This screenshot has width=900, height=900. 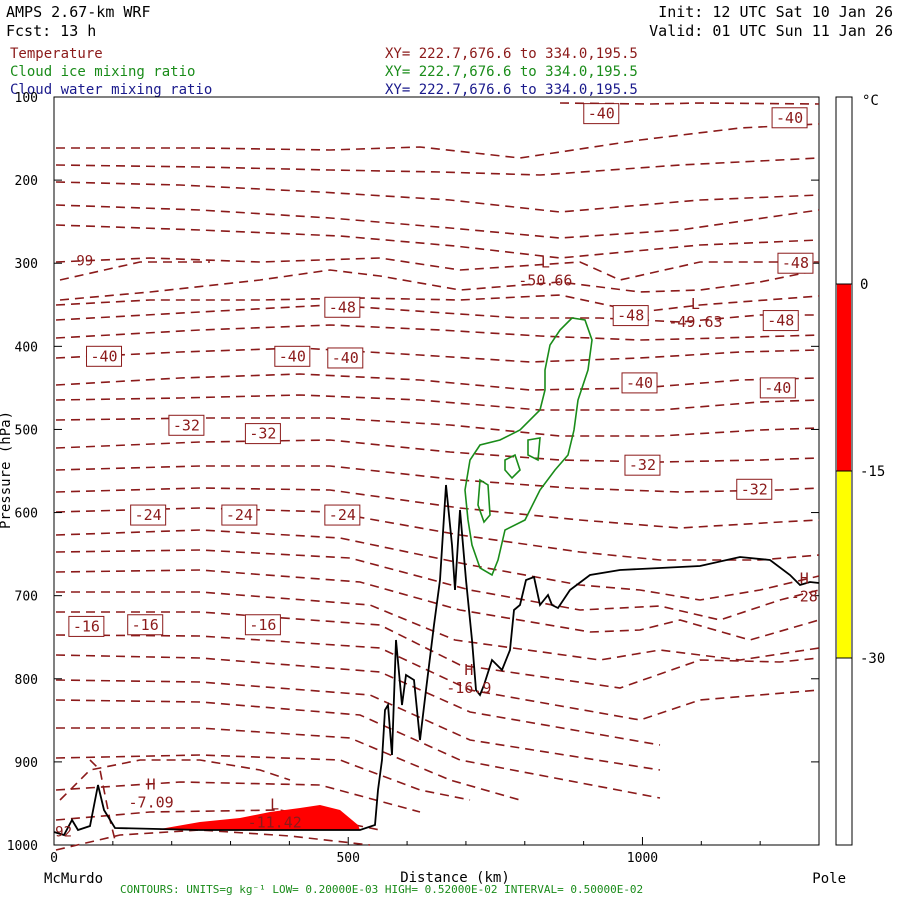 What do you see at coordinates (511, 72) in the screenshot?
I see `field-cloud-ice-xy: XY= 222.7,676.6 to 334.0,195.5` at bounding box center [511, 72].